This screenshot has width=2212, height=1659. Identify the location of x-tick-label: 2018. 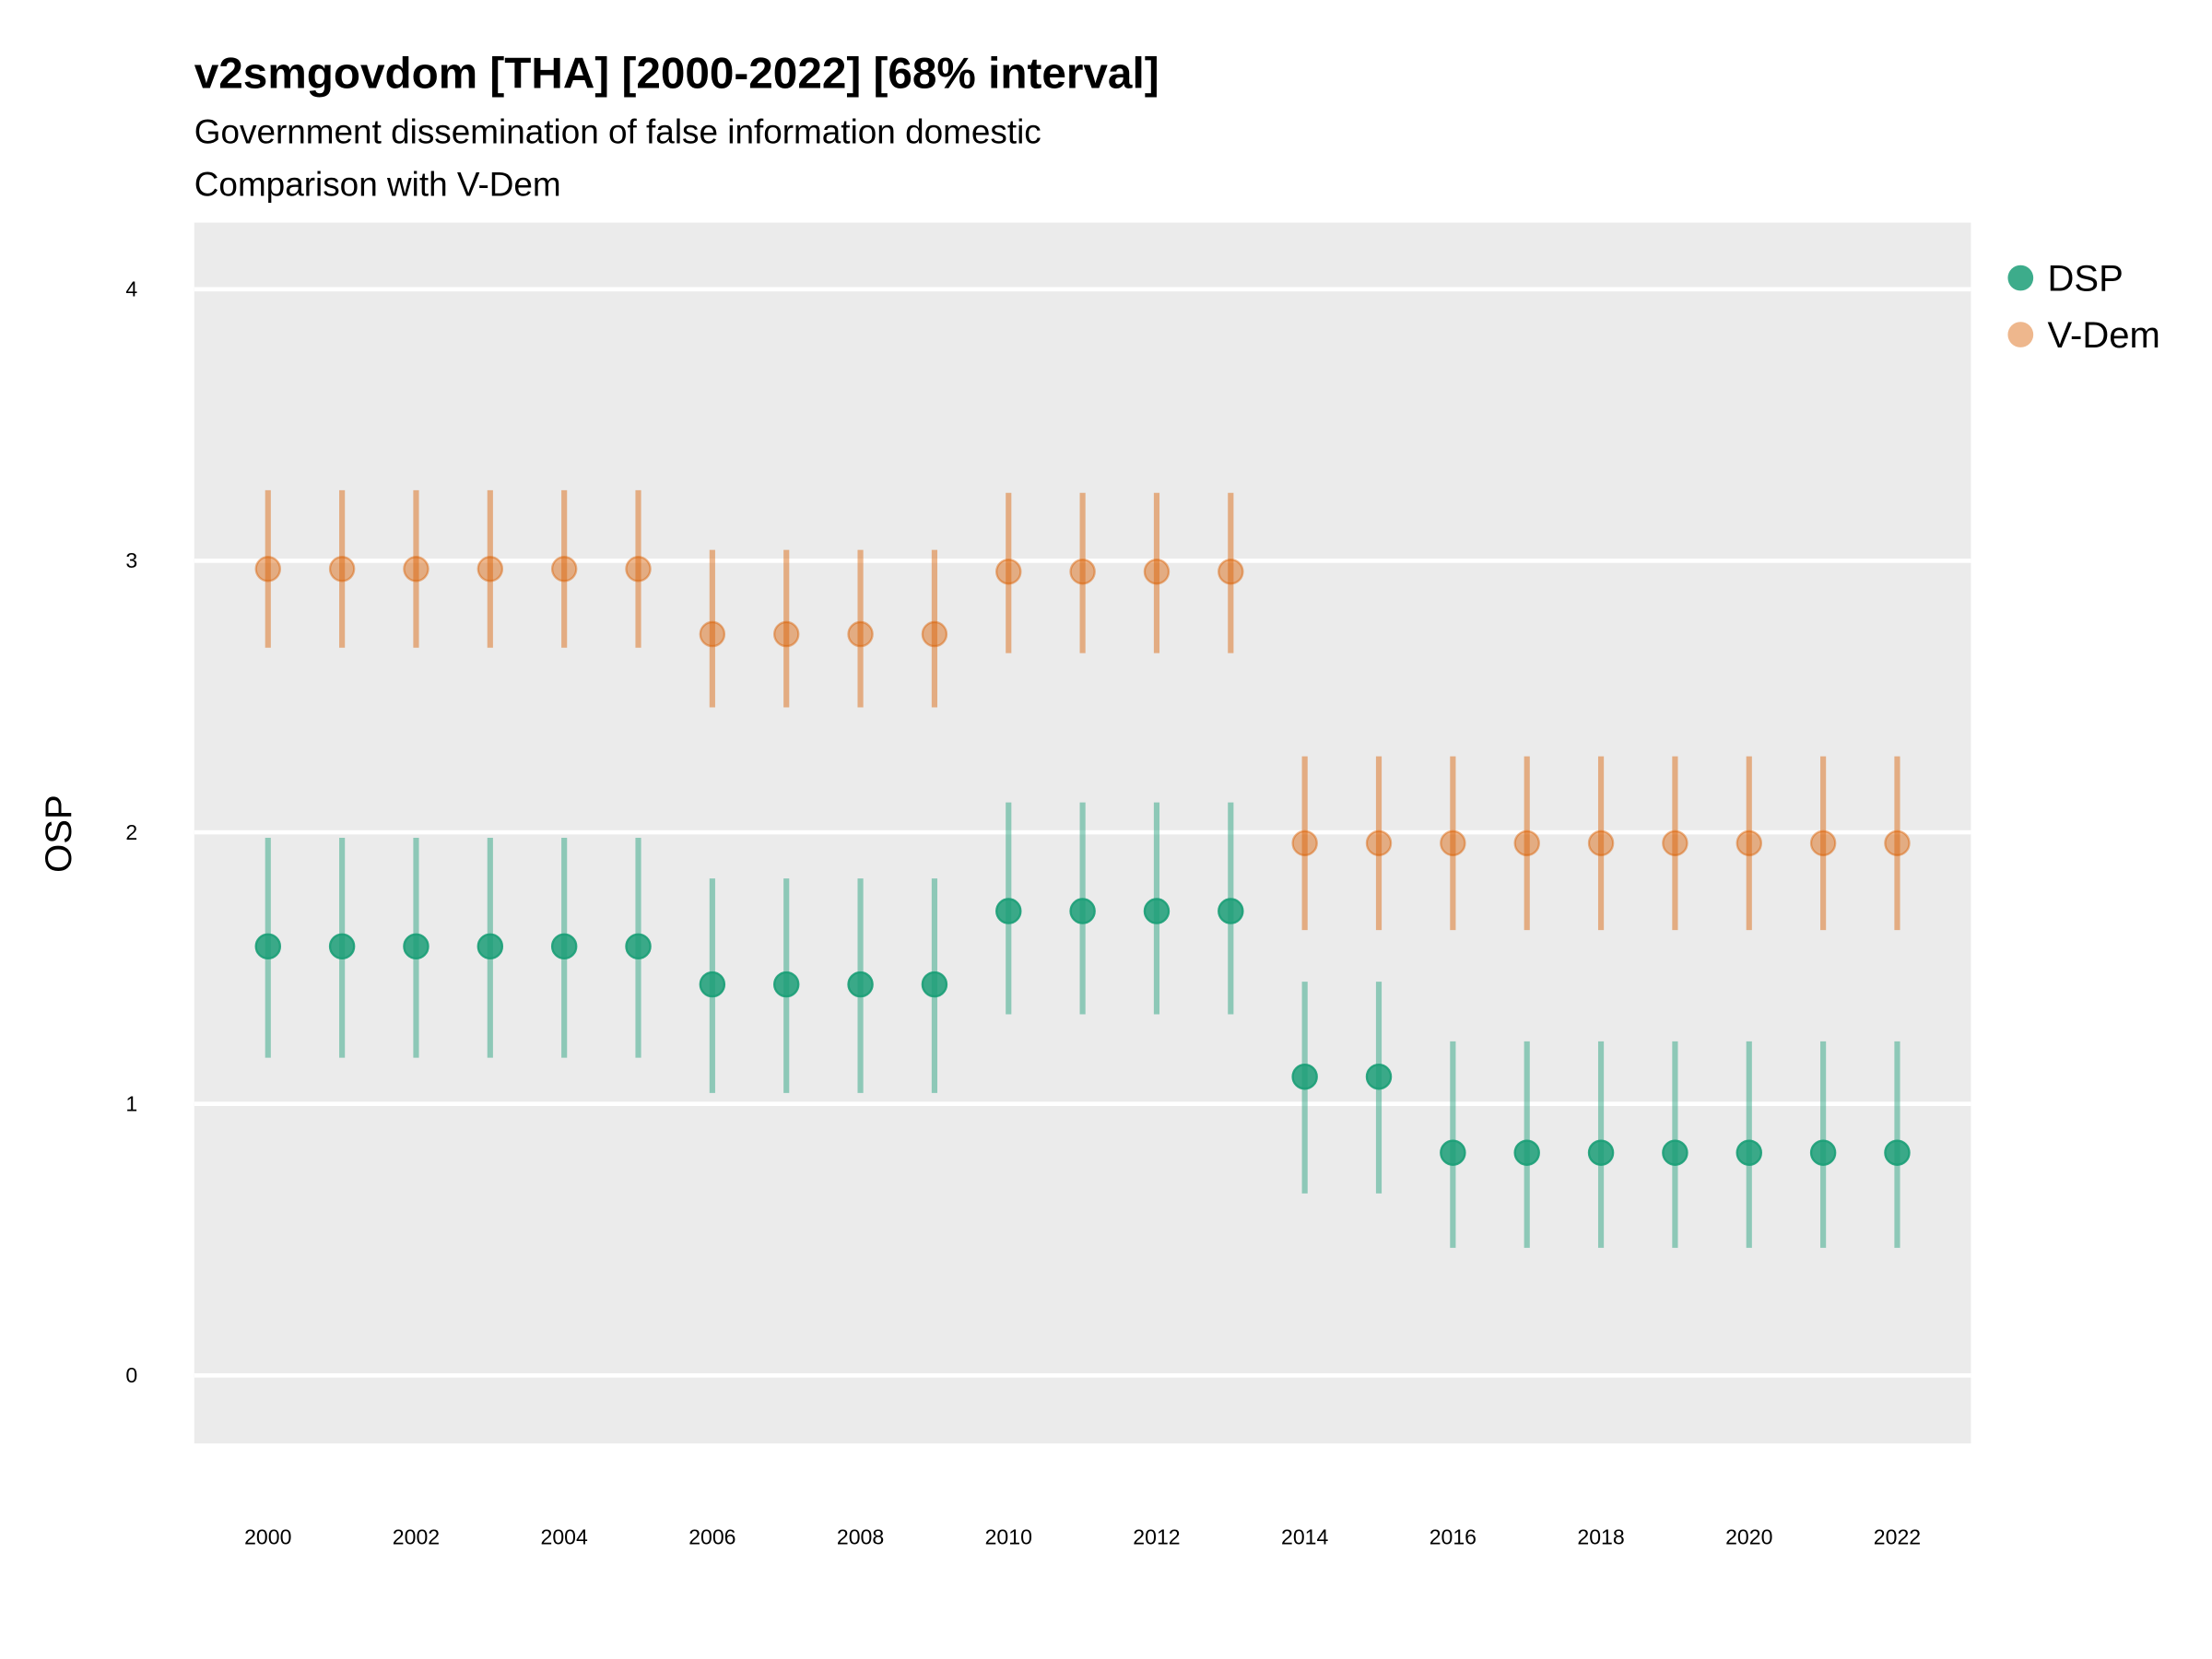
(1600, 1536).